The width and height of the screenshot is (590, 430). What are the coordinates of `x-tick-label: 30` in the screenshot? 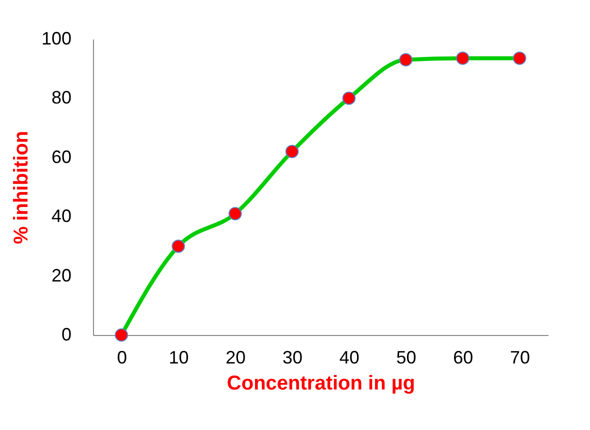 It's located at (292, 358).